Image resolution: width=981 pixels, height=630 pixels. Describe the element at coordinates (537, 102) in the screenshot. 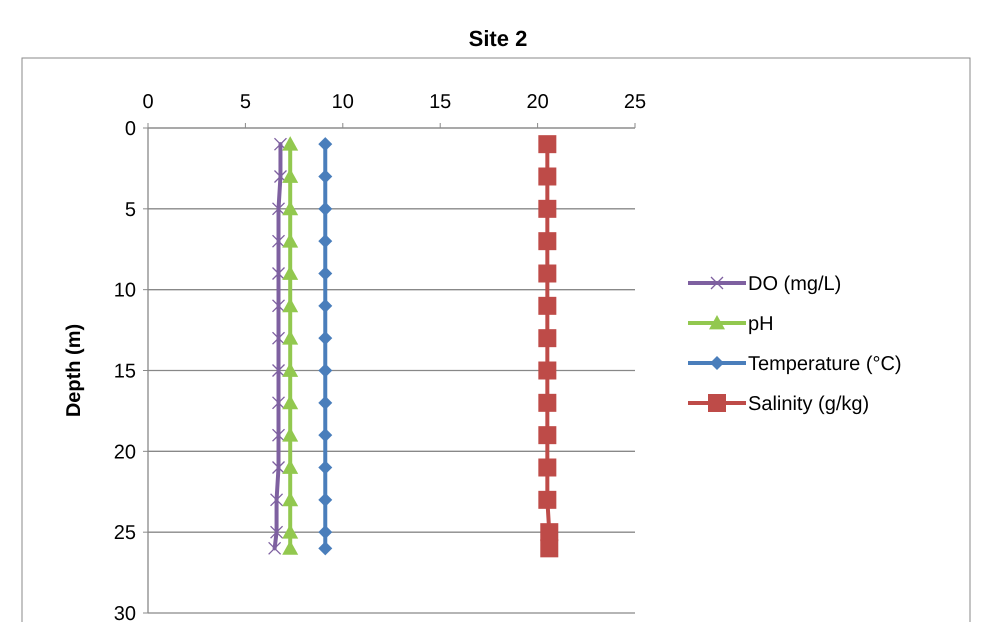

I see `x-tick-label: 20` at that location.